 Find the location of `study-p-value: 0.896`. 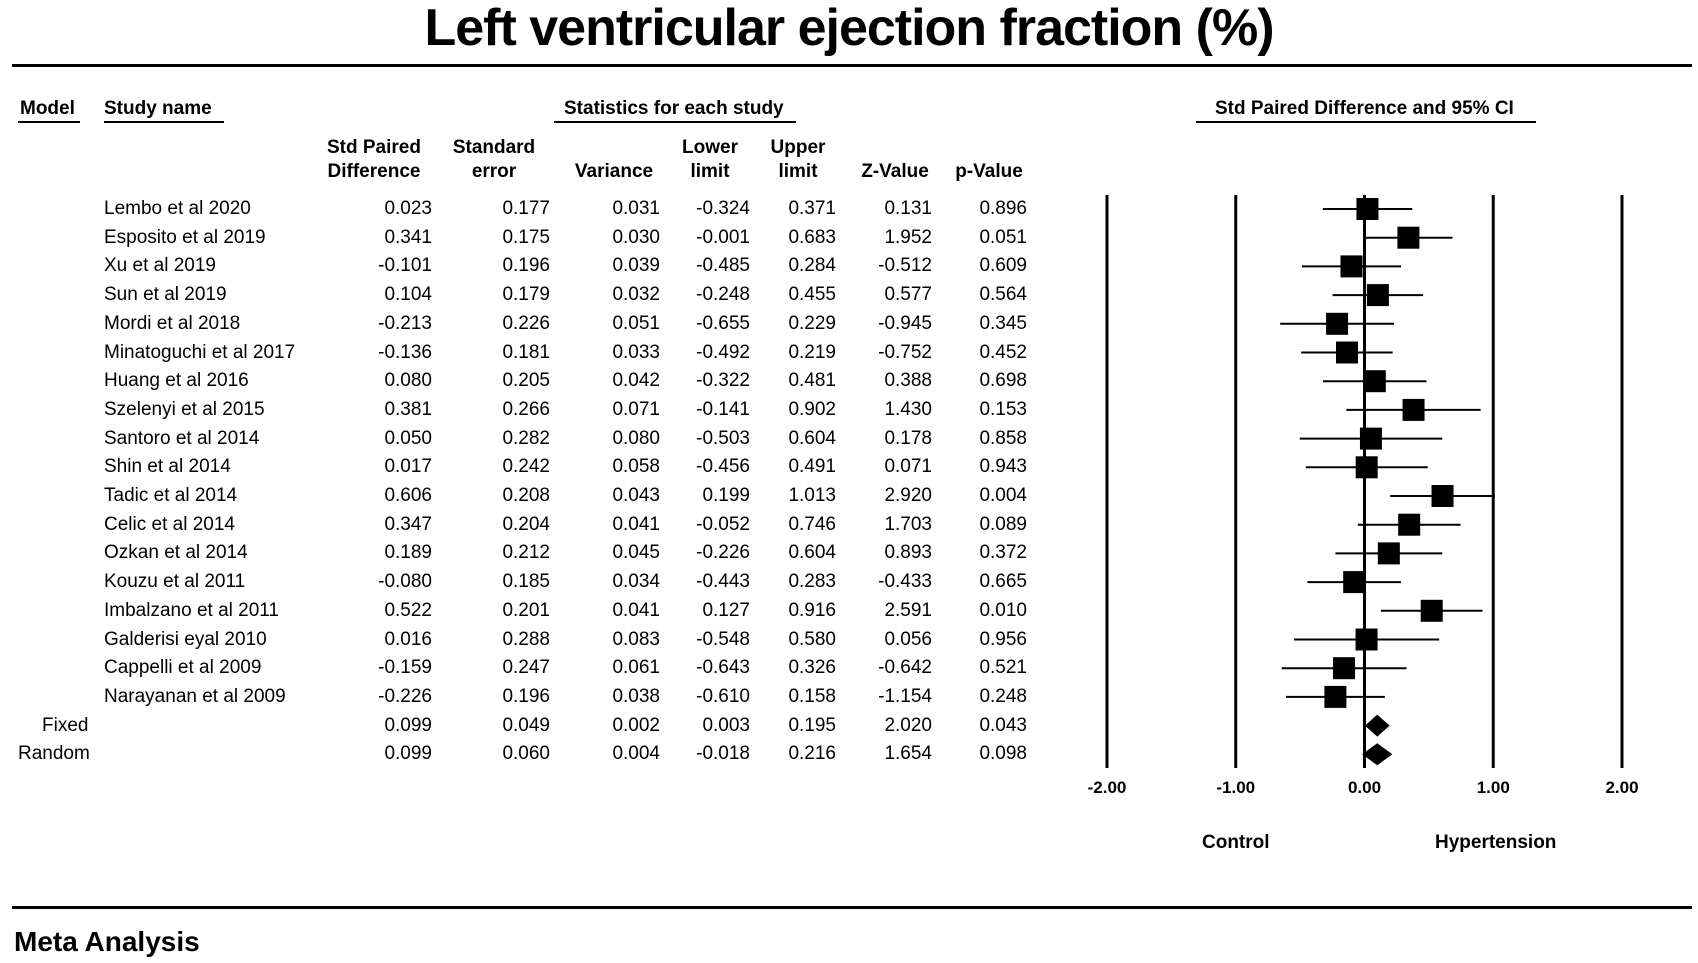

study-p-value: 0.896 is located at coordinates (1003, 208).